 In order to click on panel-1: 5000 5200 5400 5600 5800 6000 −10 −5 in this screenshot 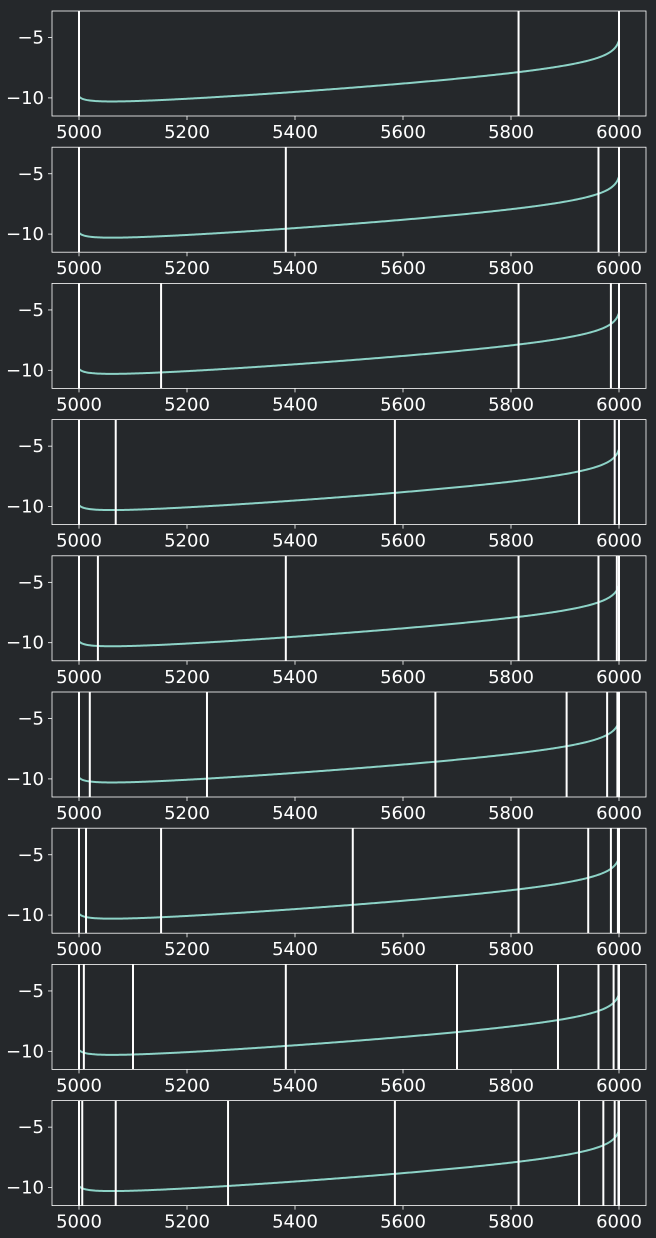, I will do `click(326, 76)`.